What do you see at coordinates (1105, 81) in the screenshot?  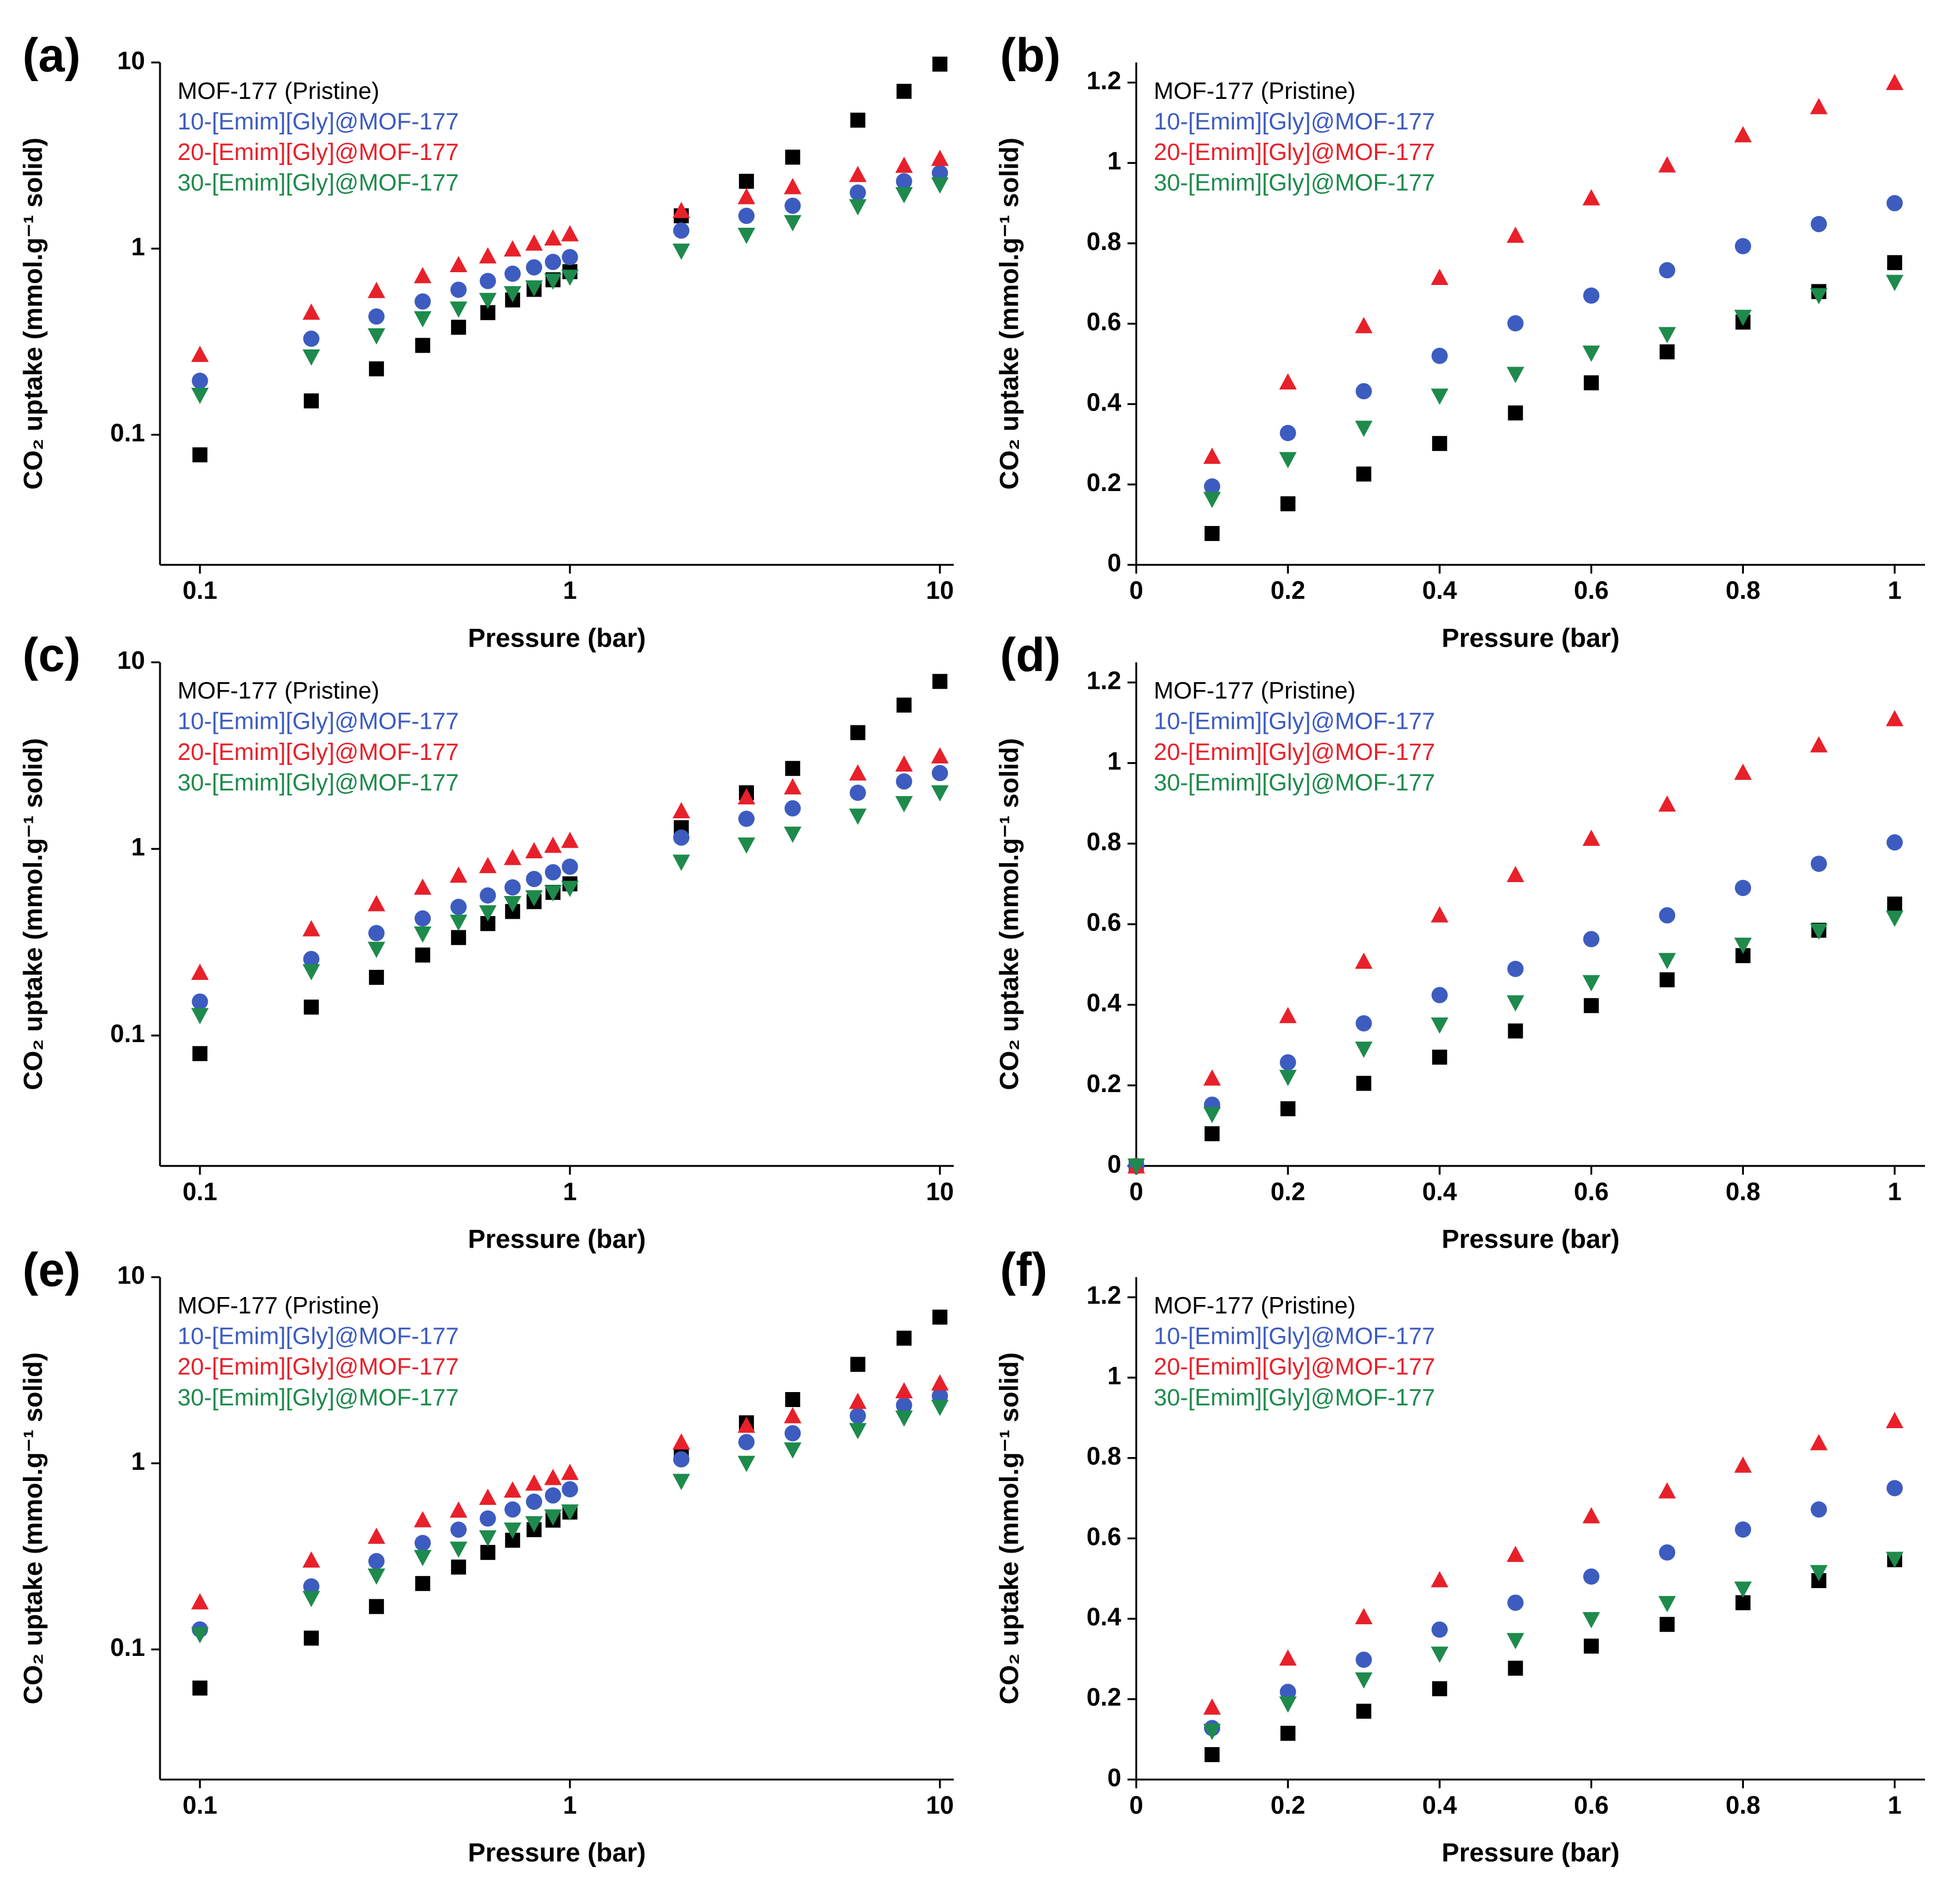 I see `y-tick-label: 1.2` at bounding box center [1105, 81].